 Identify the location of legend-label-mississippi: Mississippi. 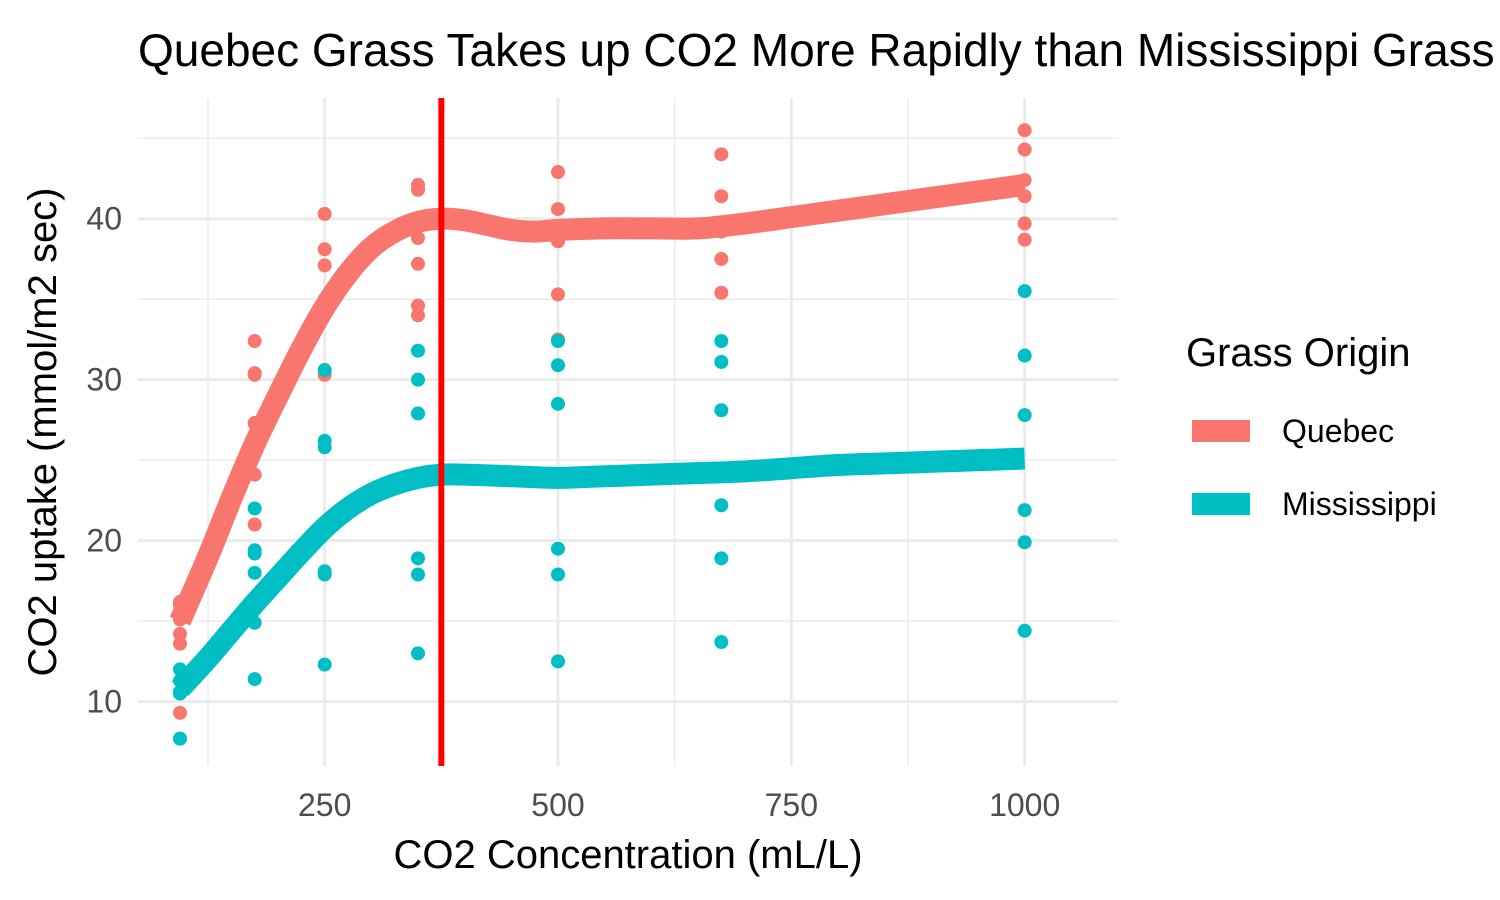
(1359, 504).